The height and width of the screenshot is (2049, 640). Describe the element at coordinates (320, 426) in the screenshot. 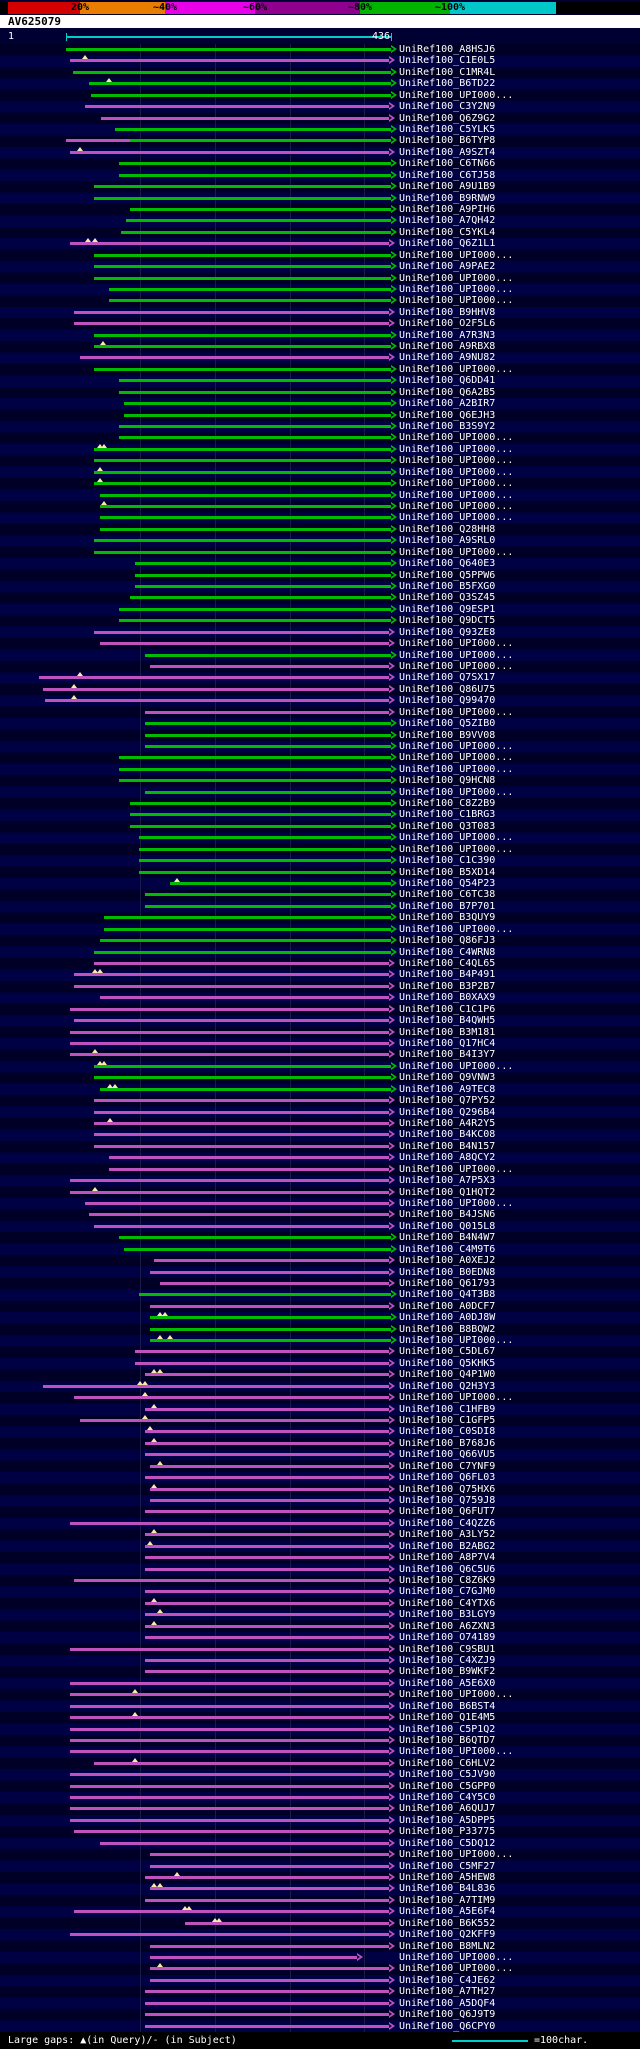

I see `alignment-row: UniRef100_B3S9Y2` at that location.